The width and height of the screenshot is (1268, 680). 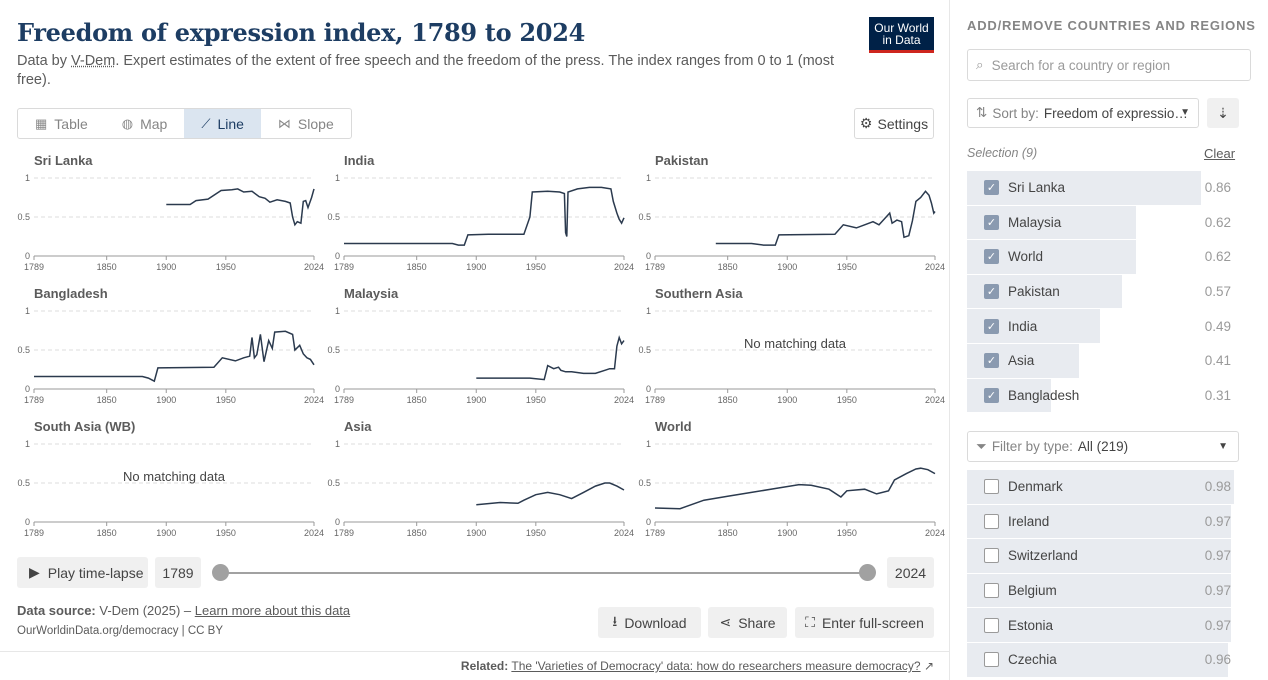 I want to click on chevron-down-icon: ▼, so click(x=1185, y=112).